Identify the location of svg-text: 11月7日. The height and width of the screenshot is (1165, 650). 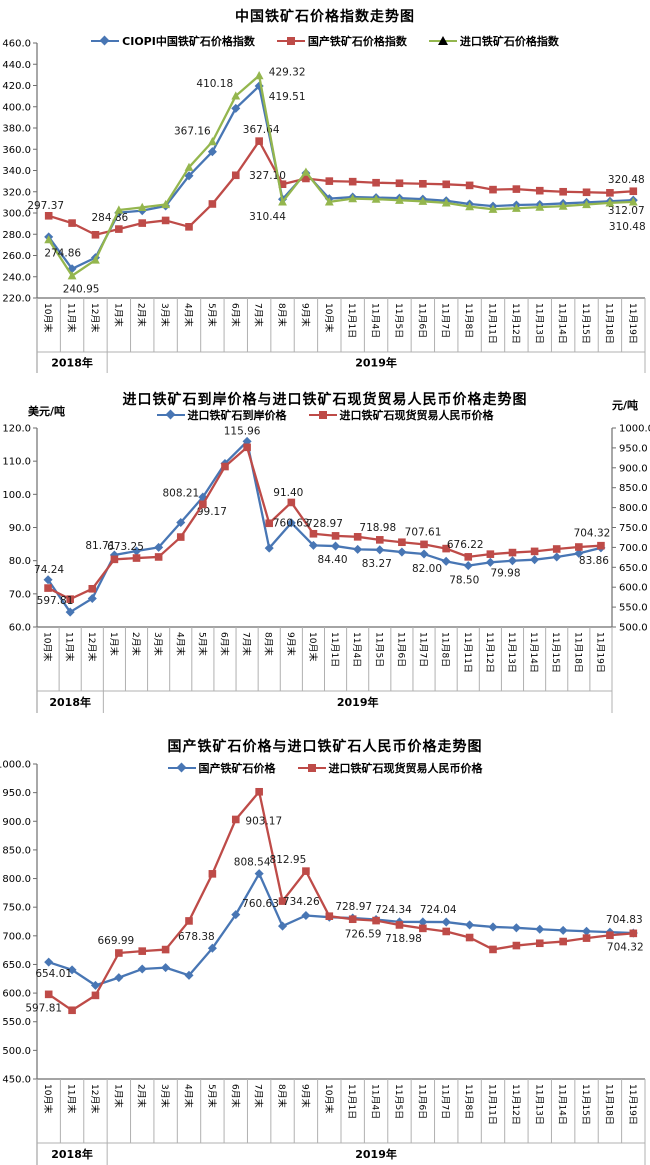
(445, 1101).